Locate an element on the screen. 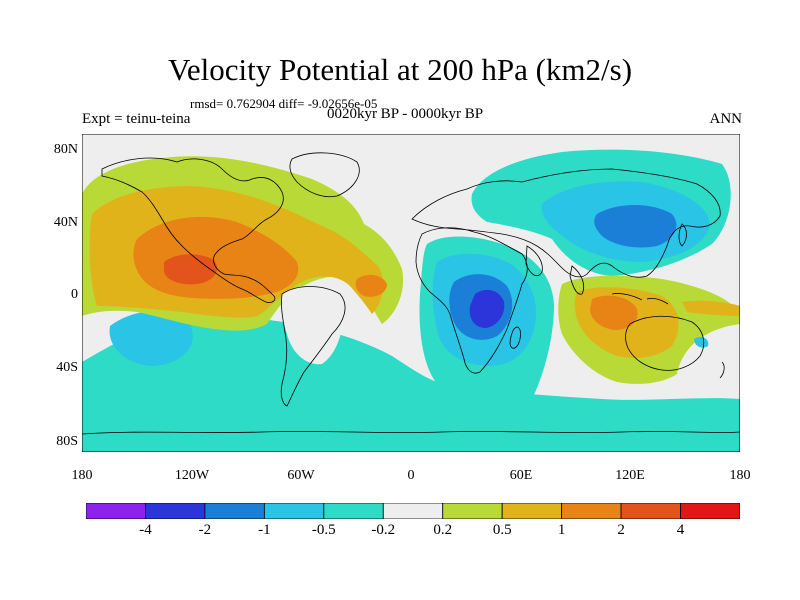 The height and width of the screenshot is (600, 800). colorbar-label: -1 is located at coordinates (264, 530).